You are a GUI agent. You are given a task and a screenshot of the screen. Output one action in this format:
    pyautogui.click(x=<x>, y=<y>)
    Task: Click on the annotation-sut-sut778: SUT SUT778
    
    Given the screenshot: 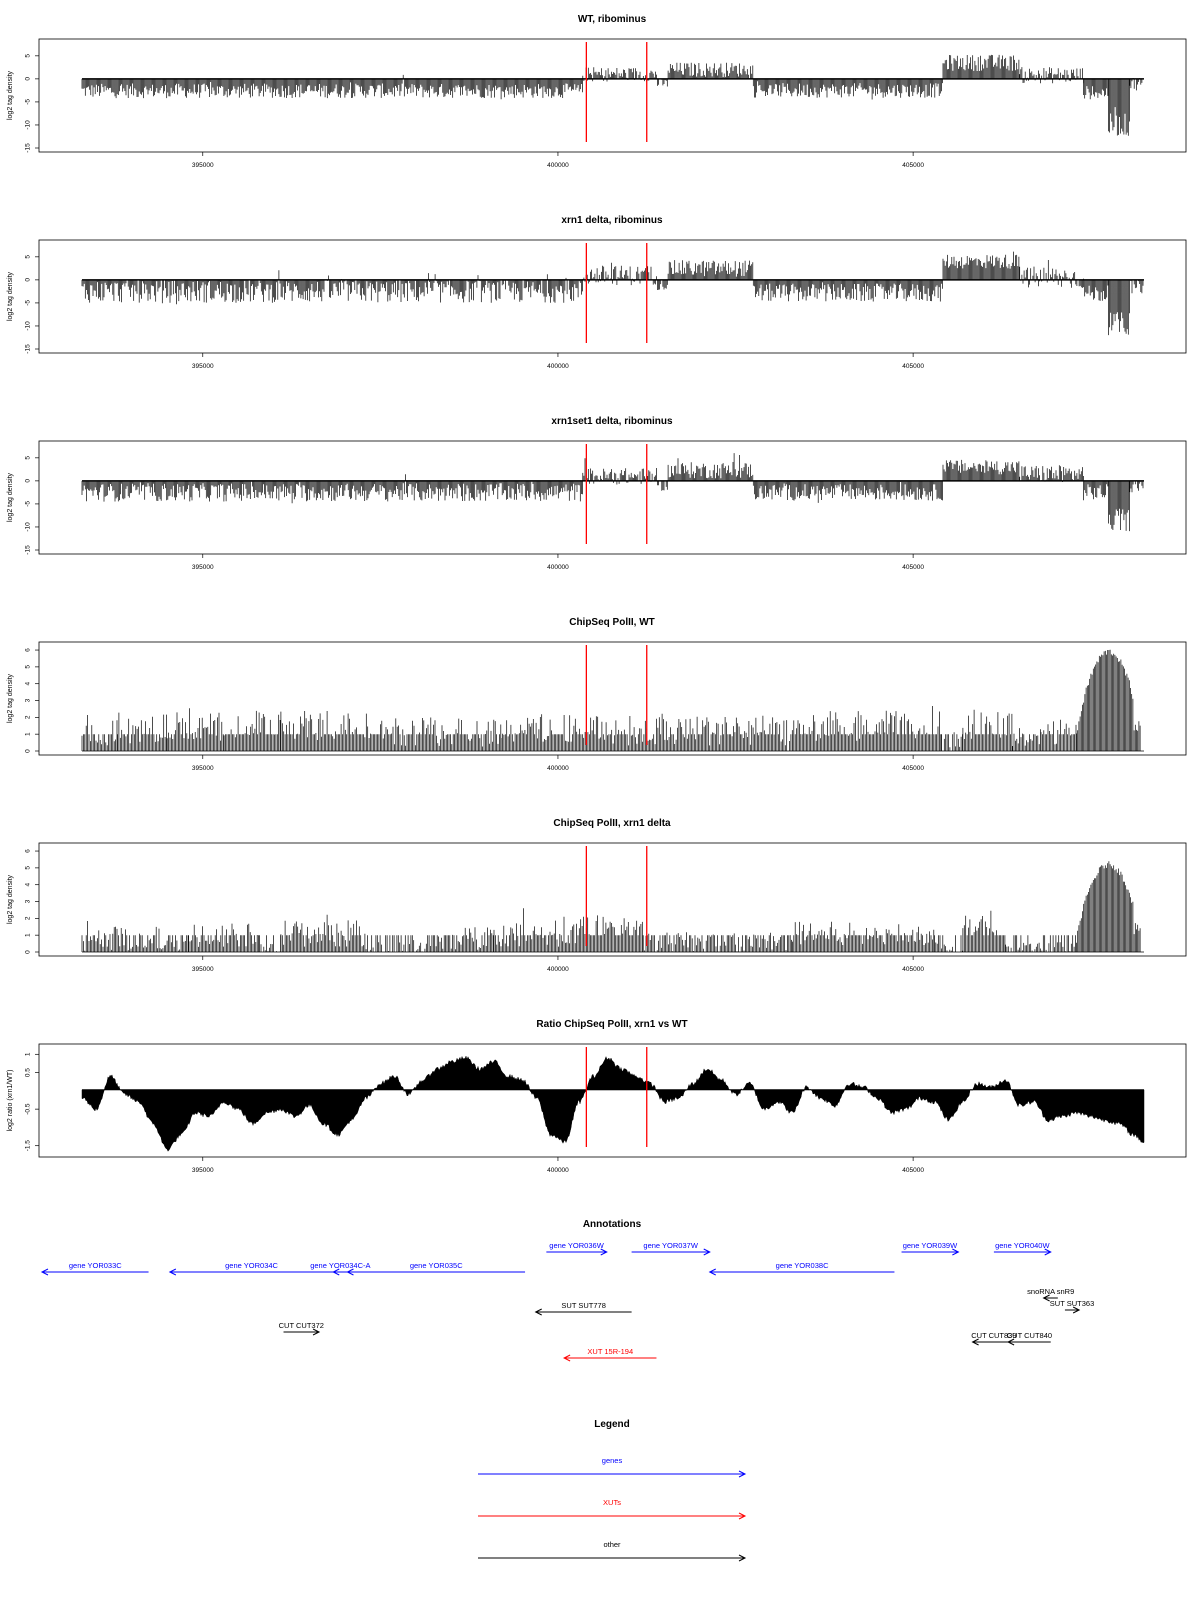 What is the action you would take?
    pyautogui.click(x=583, y=1308)
    